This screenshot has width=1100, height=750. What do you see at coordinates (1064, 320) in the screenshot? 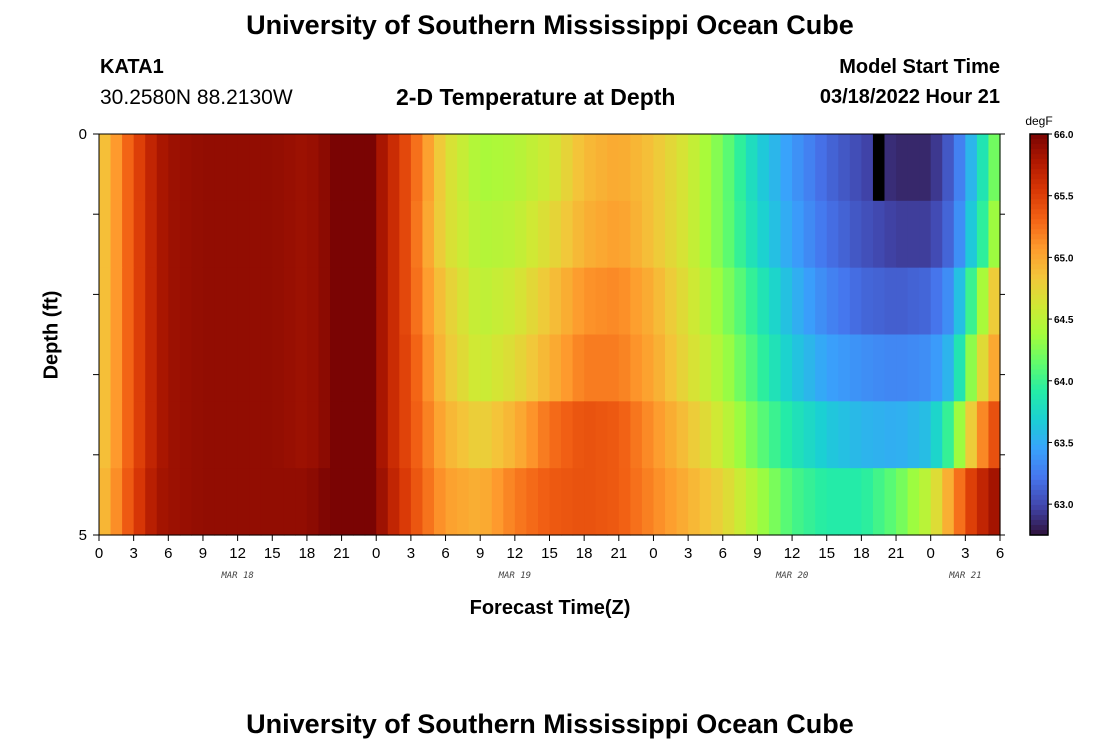
I see `colorbar-tick-label: 64.5` at bounding box center [1064, 320].